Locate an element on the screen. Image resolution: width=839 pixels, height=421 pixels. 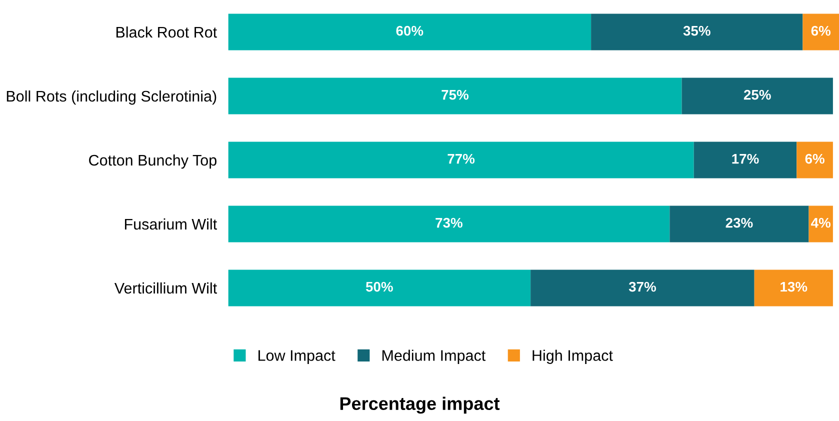
y-tick-label: Fusarium Wilt is located at coordinates (170, 224).